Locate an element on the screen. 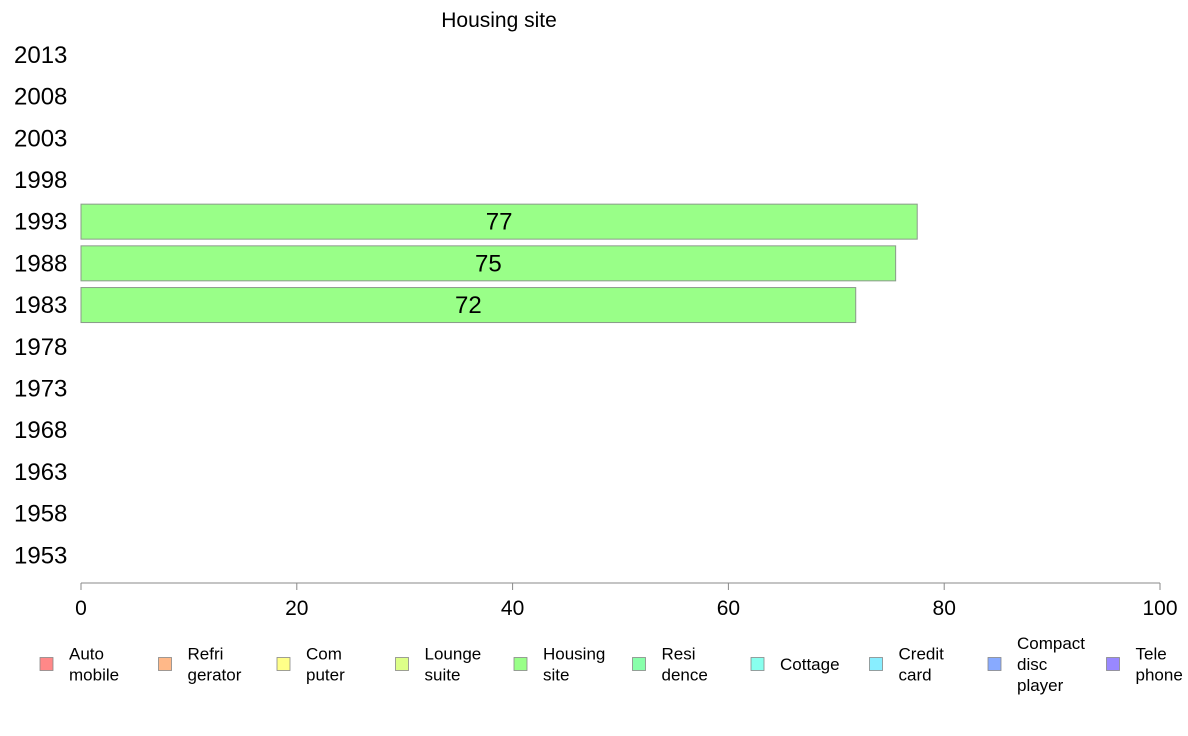 This screenshot has height=736, width=1188. y-tick-label-1988: 1988 is located at coordinates (40, 263).